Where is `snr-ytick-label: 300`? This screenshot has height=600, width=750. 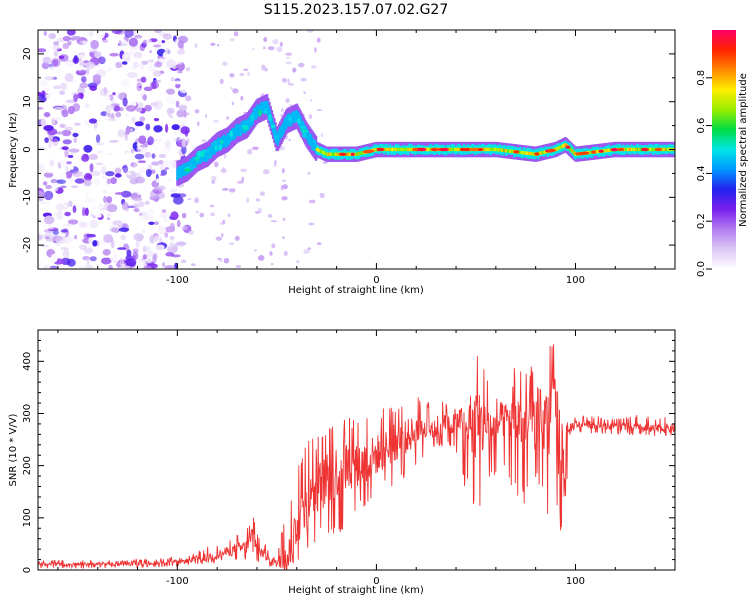
snr-ytick-label: 300 is located at coordinates (27, 413).